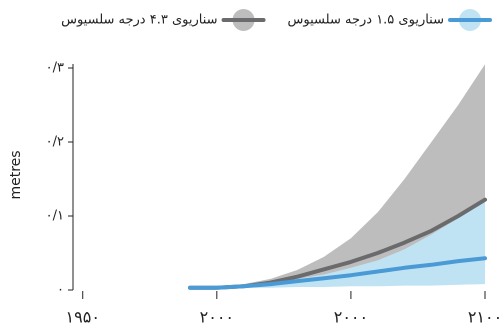 This screenshot has height=328, width=503. What do you see at coordinates (337, 273) in the screenshot?
I see `series-line` at bounding box center [337, 273].